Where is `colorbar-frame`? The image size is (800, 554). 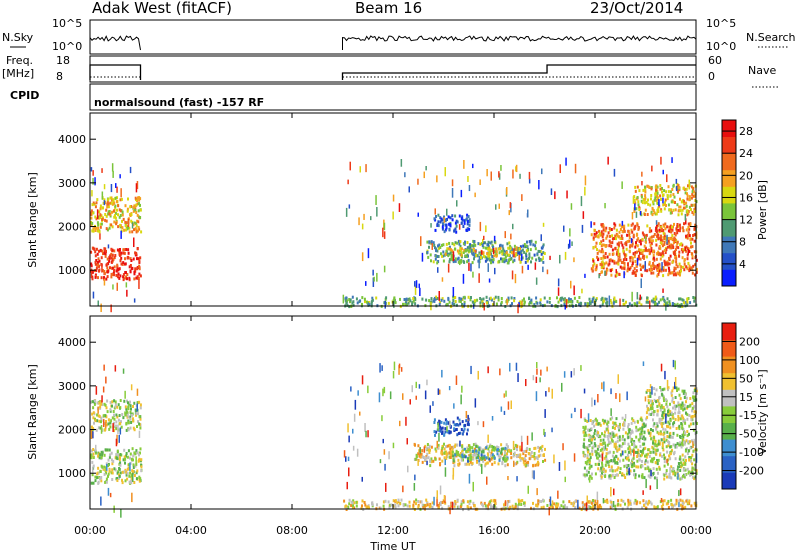
colorbar-frame is located at coordinates (729, 203).